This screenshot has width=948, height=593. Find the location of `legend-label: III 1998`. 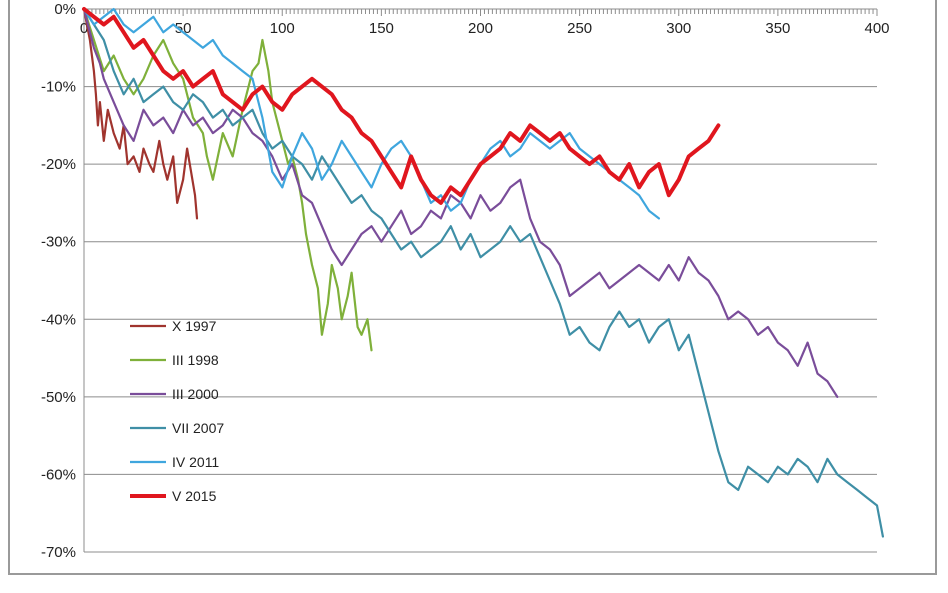

legend-label: III 1998 is located at coordinates (195, 360).